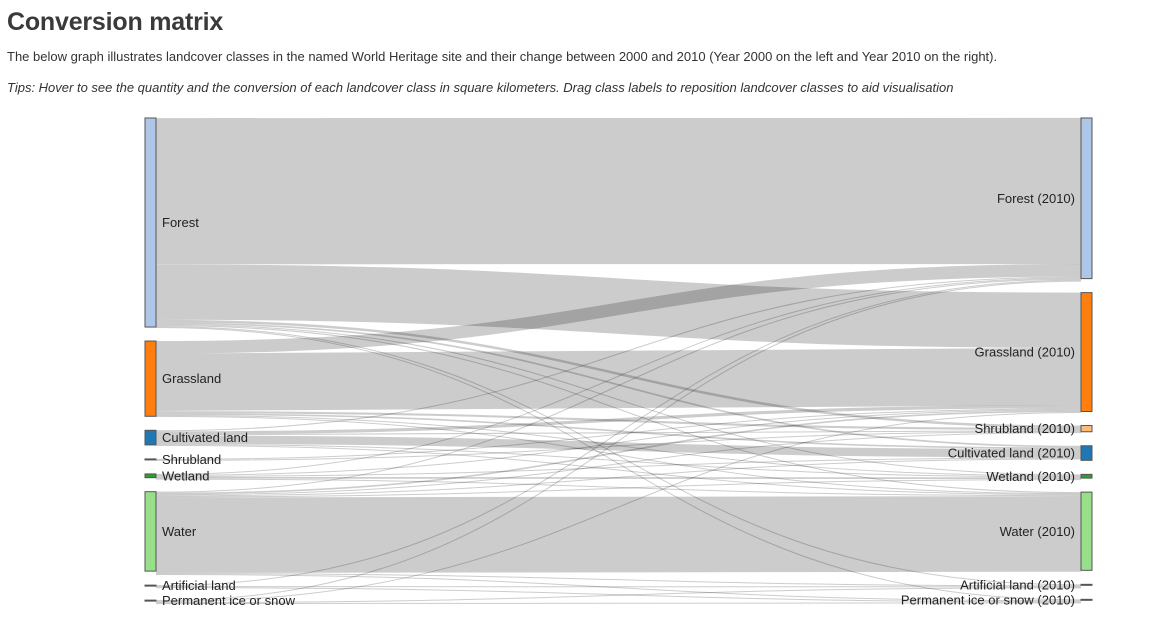 This screenshot has height=624, width=1158. I want to click on link-forest-to-grassland, so click(618, 306).